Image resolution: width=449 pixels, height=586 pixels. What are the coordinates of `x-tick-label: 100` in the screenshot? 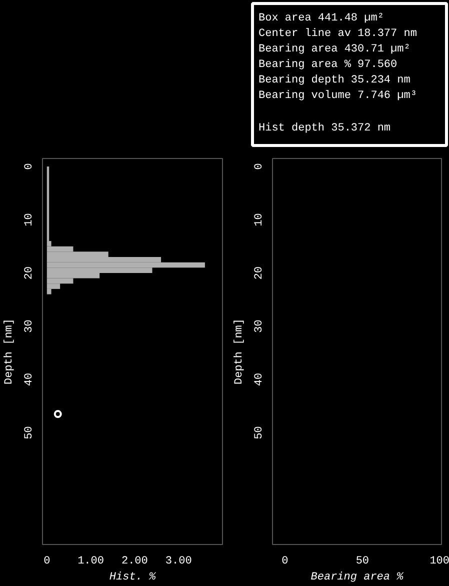 It's located at (439, 562).